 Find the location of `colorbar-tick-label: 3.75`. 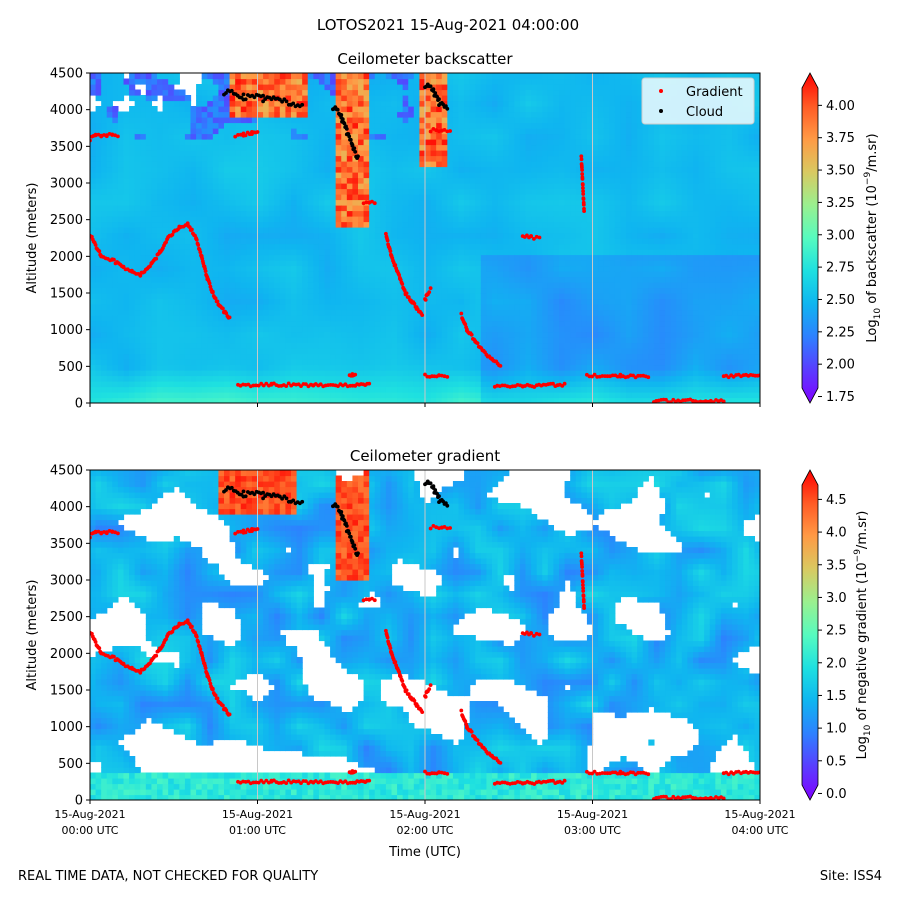

colorbar-tick-label: 3.75 is located at coordinates (840, 138).